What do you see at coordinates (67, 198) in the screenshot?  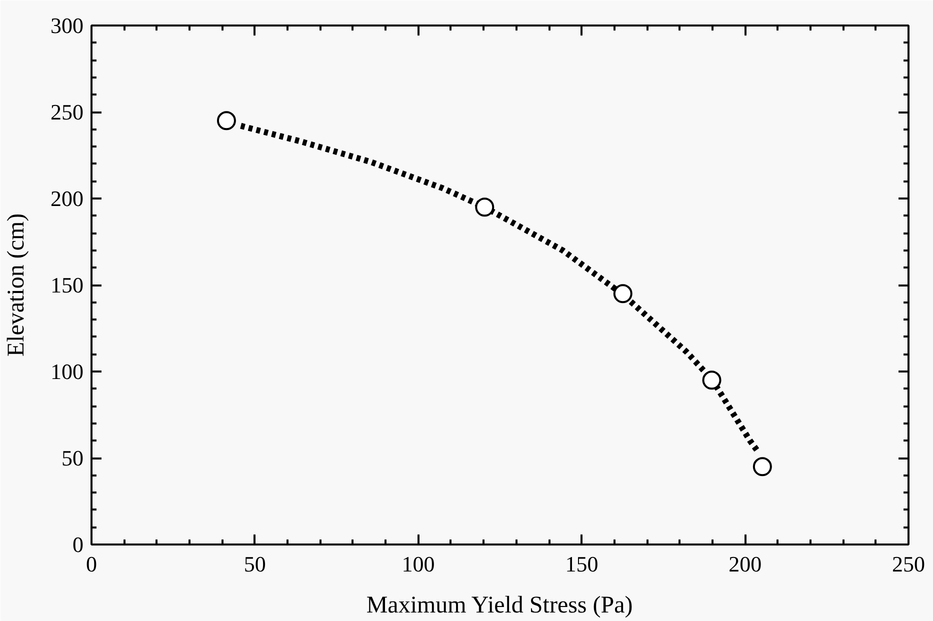 I see `y-tick-label: 200` at bounding box center [67, 198].